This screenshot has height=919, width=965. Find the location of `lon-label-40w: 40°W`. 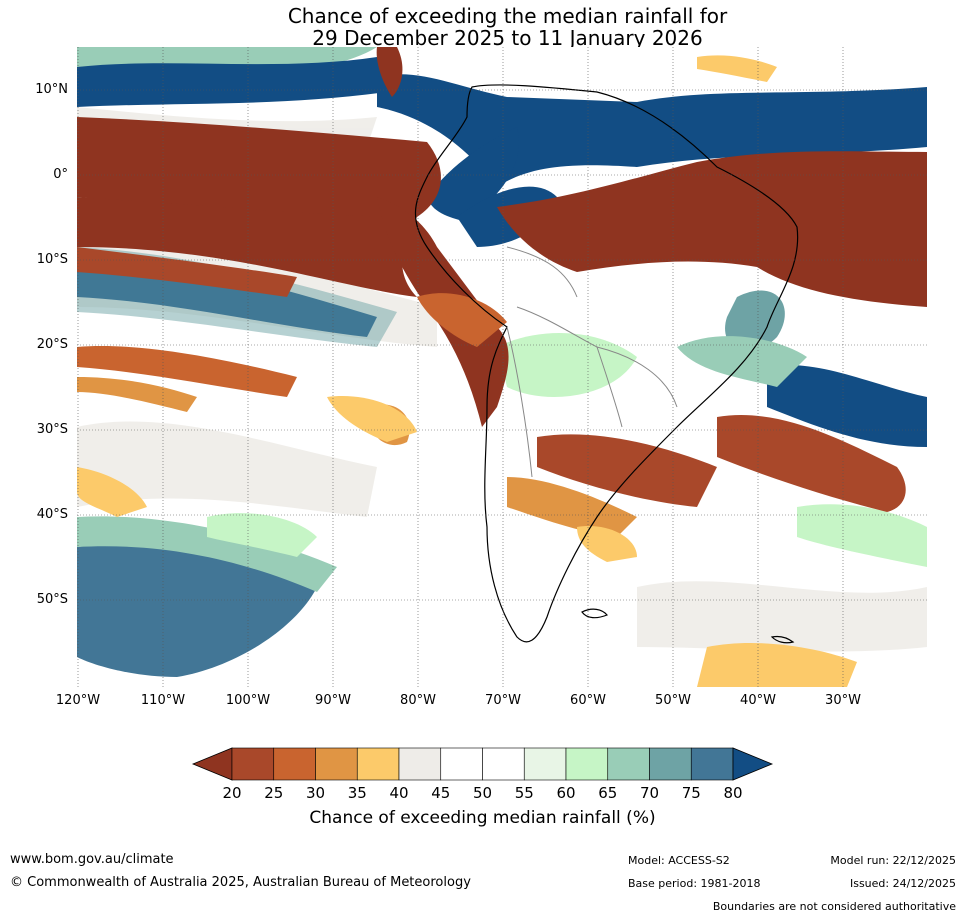

lon-label-40w: 40°W is located at coordinates (758, 700).